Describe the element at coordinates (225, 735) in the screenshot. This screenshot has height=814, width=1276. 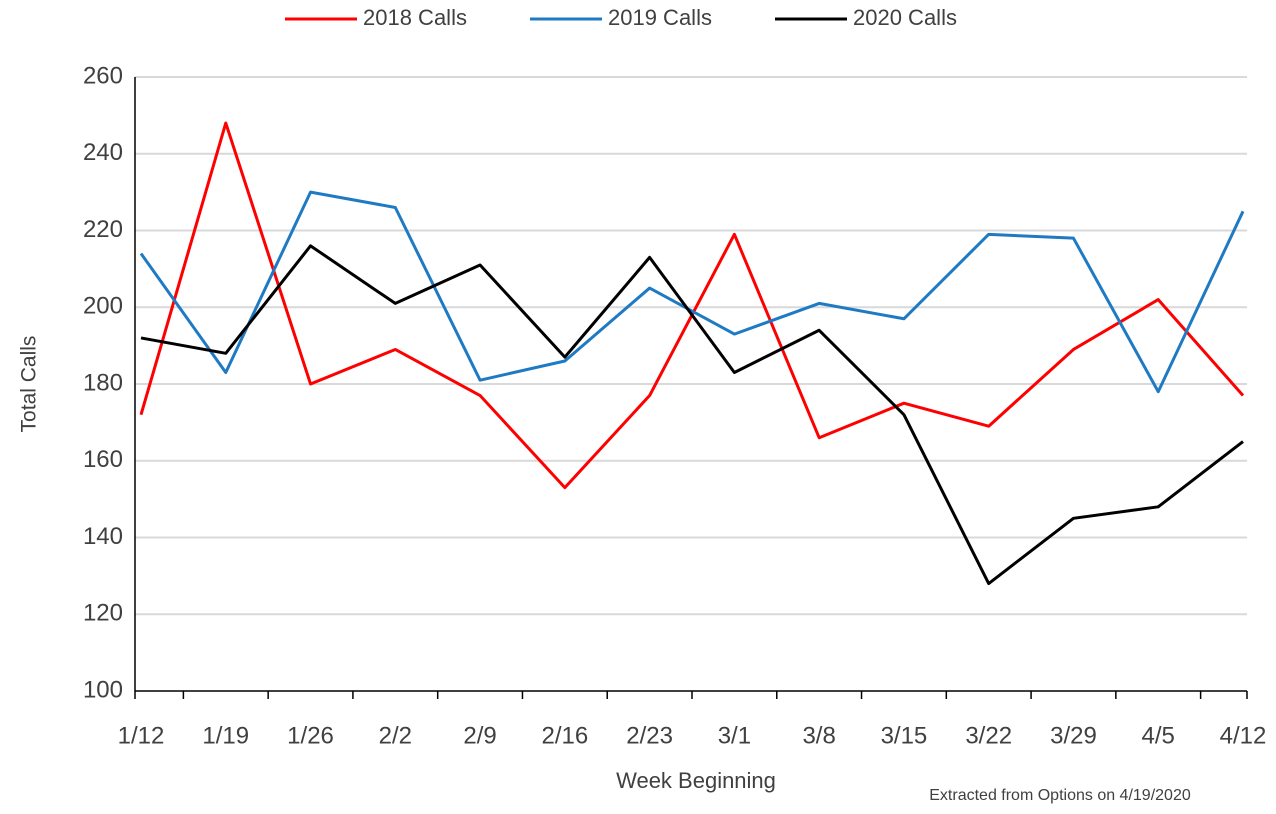
I see `x-tick-label: 1/19` at that location.